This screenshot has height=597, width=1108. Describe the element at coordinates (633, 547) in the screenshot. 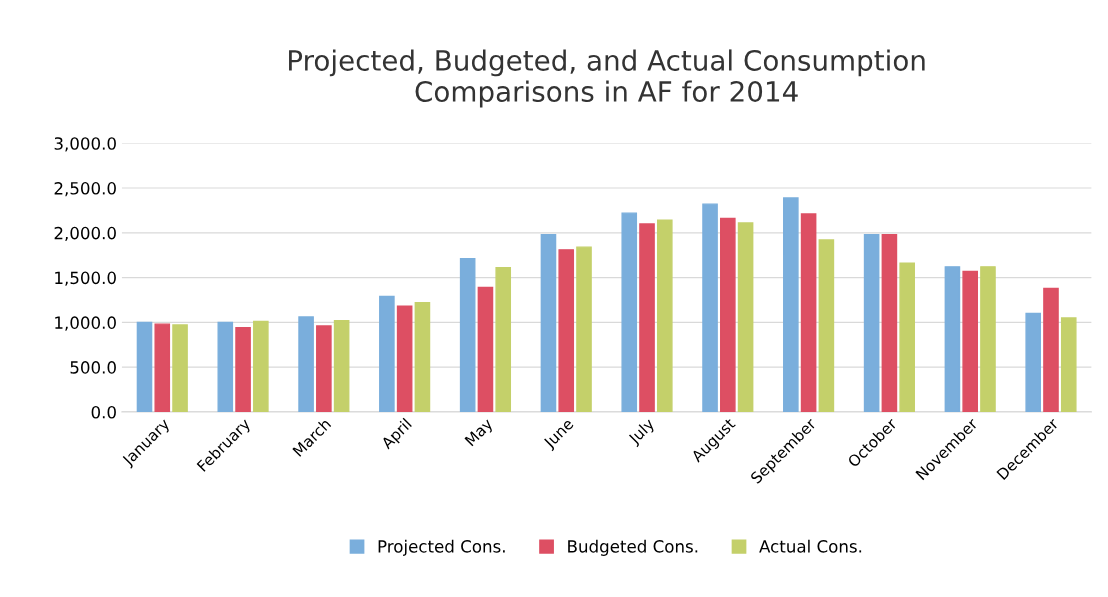

I see `legend-label: Budgeted Cons.` at that location.